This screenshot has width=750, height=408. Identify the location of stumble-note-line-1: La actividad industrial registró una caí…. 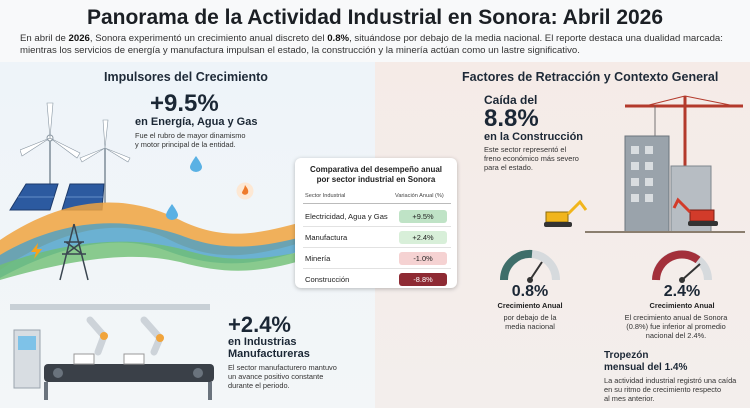
(670, 380).